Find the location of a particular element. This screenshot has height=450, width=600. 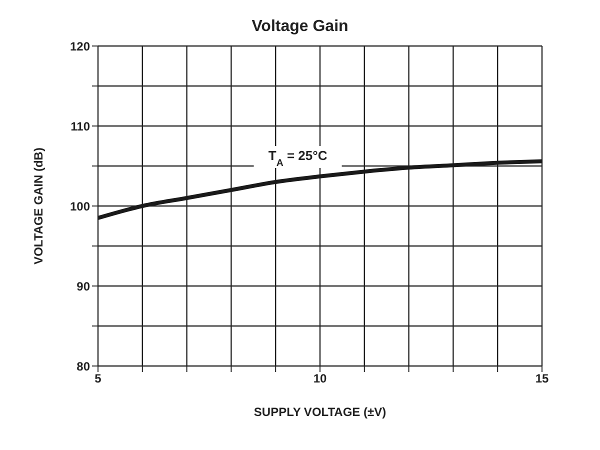

y-tick-label: 110 is located at coordinates (80, 126).